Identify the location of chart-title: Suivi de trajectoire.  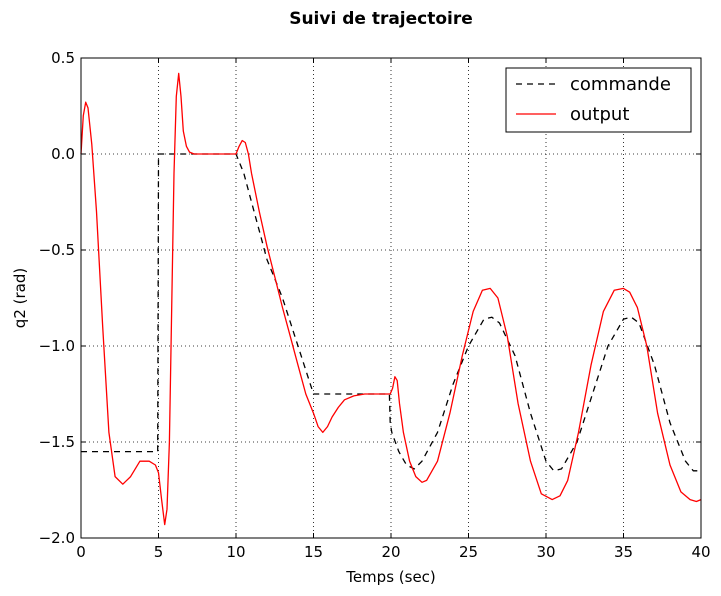
(381, 19).